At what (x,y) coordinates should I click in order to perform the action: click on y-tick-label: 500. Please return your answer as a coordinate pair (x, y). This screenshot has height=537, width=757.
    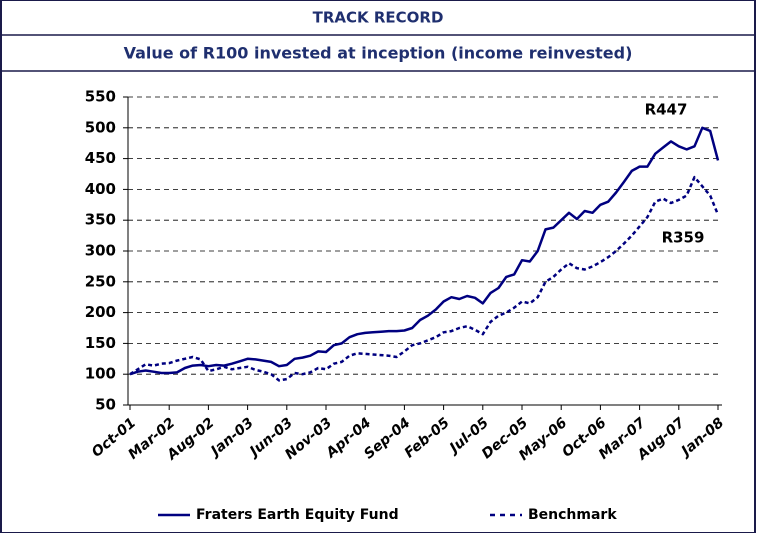
    Looking at the image, I should click on (100, 127).